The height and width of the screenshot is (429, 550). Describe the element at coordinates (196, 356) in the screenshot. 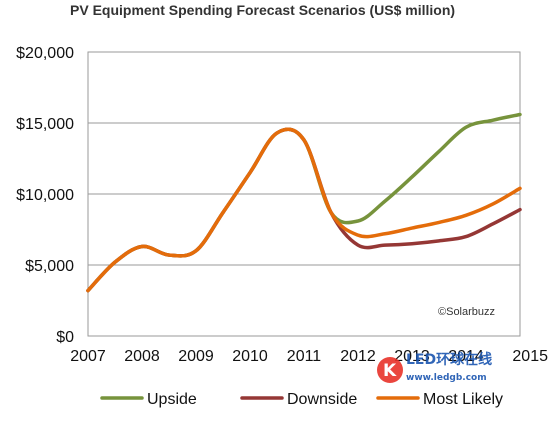

I see `x-tick-label: 2009` at that location.